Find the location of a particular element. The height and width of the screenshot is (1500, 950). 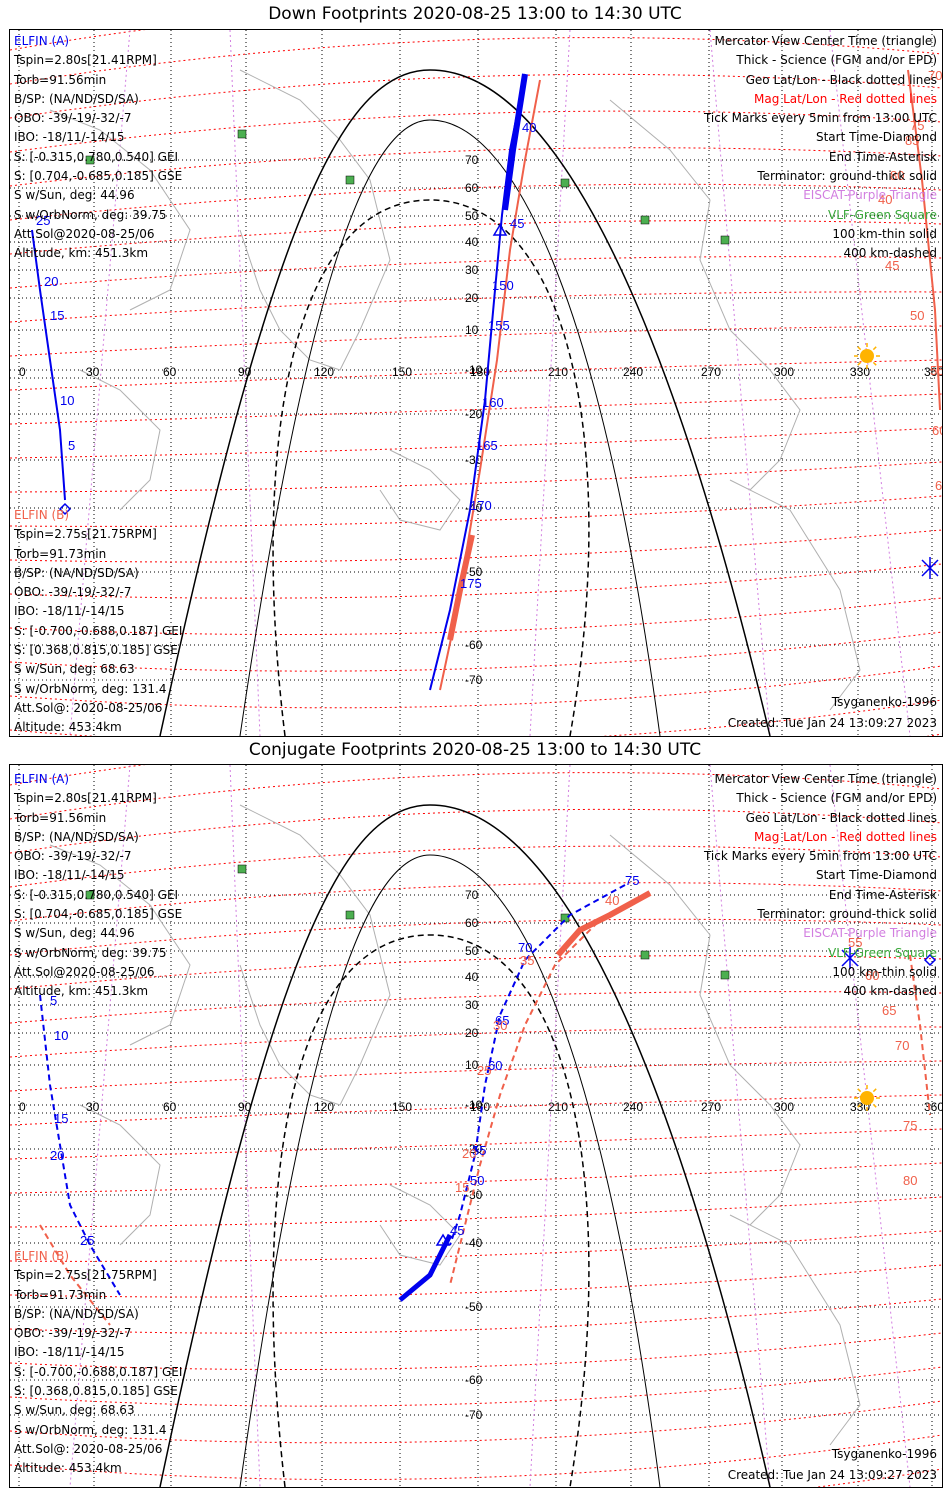

lon-label: 270 is located at coordinates (711, 1107).